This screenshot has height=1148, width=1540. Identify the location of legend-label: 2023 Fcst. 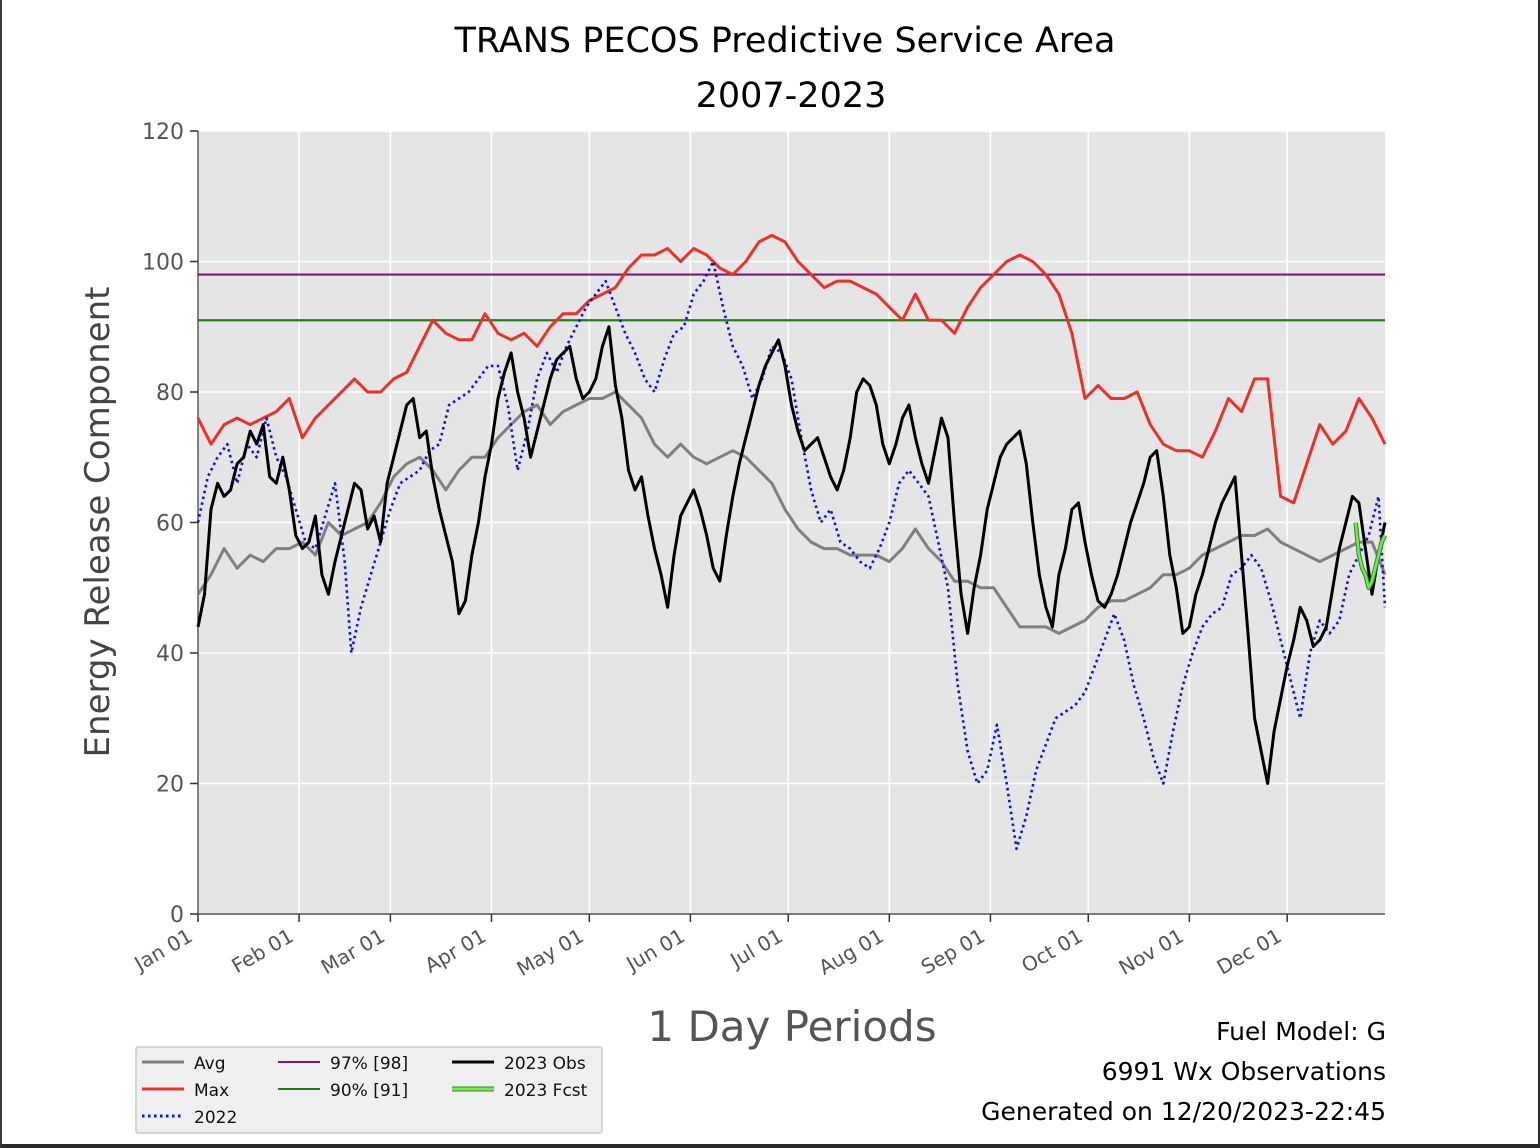
(546, 1091).